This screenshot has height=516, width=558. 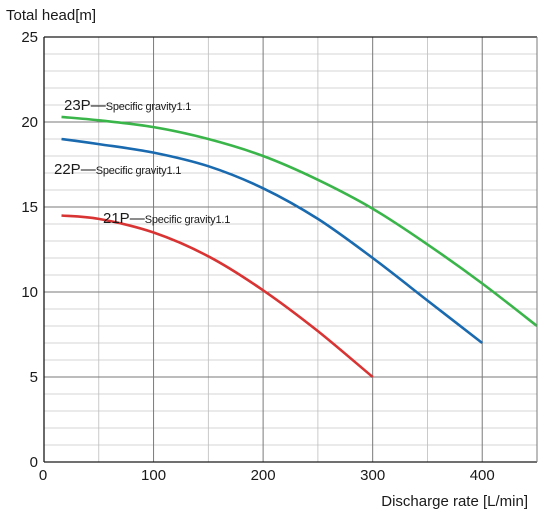 What do you see at coordinates (153, 475) in the screenshot?
I see `x-tick-label: 100` at bounding box center [153, 475].